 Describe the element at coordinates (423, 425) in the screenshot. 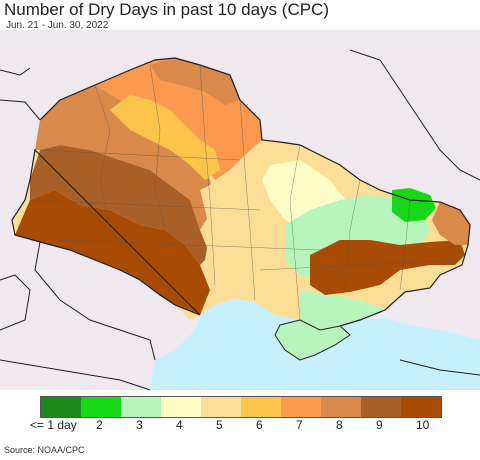

I see `legend-label: 10` at that location.